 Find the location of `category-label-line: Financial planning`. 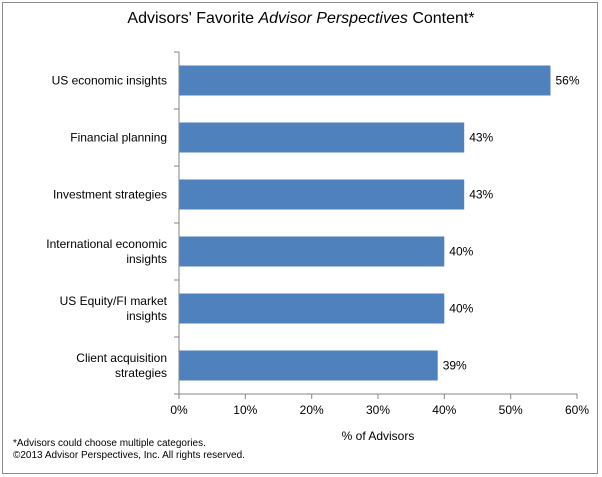

category-label-line: Financial planning is located at coordinates (118, 138).